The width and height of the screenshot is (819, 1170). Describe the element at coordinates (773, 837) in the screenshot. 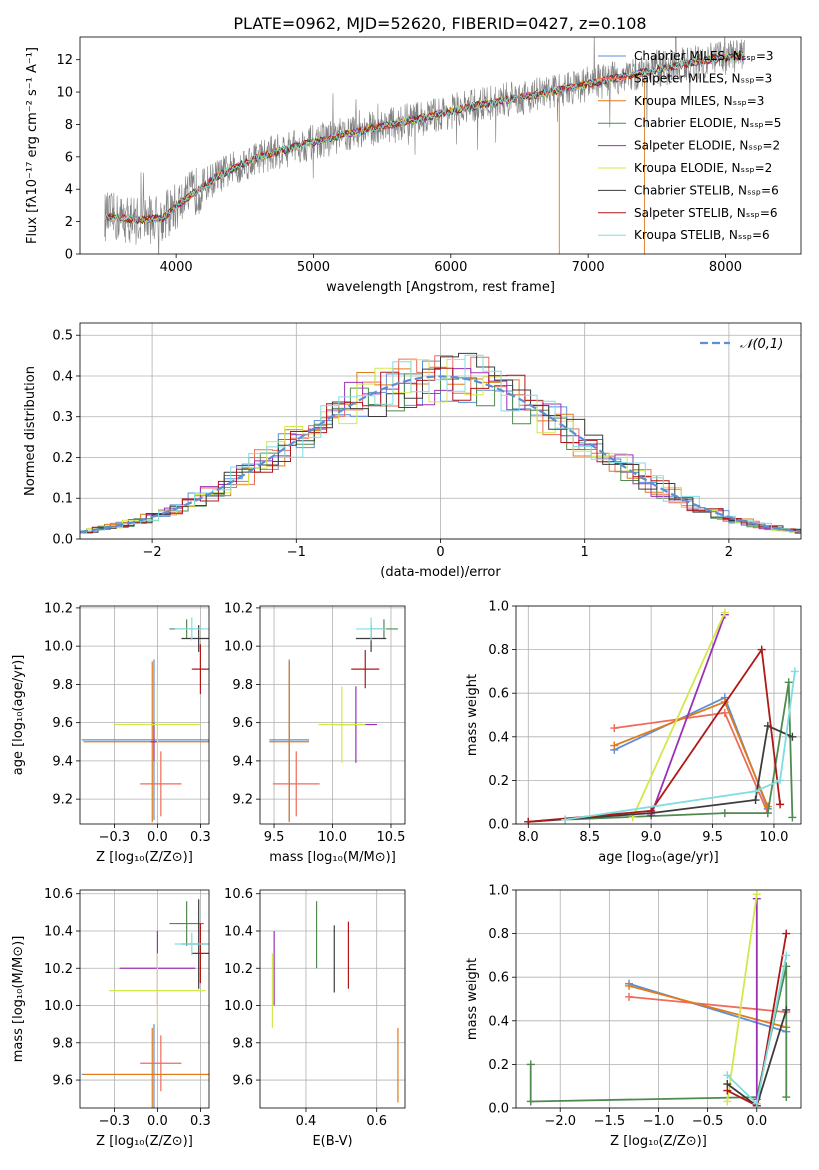

I see `x-tick-label: 10.0` at that location.